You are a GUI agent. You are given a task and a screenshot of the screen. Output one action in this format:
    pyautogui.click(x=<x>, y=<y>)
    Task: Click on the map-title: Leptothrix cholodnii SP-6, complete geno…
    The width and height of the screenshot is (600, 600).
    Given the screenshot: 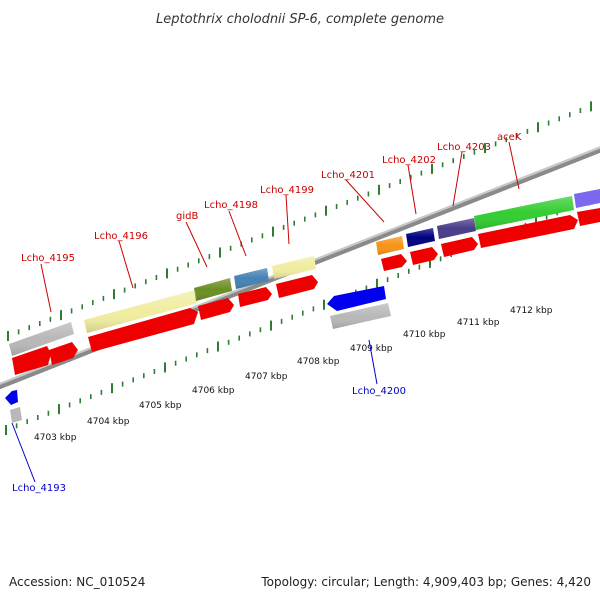 What is the action you would take?
    pyautogui.click(x=300, y=19)
    